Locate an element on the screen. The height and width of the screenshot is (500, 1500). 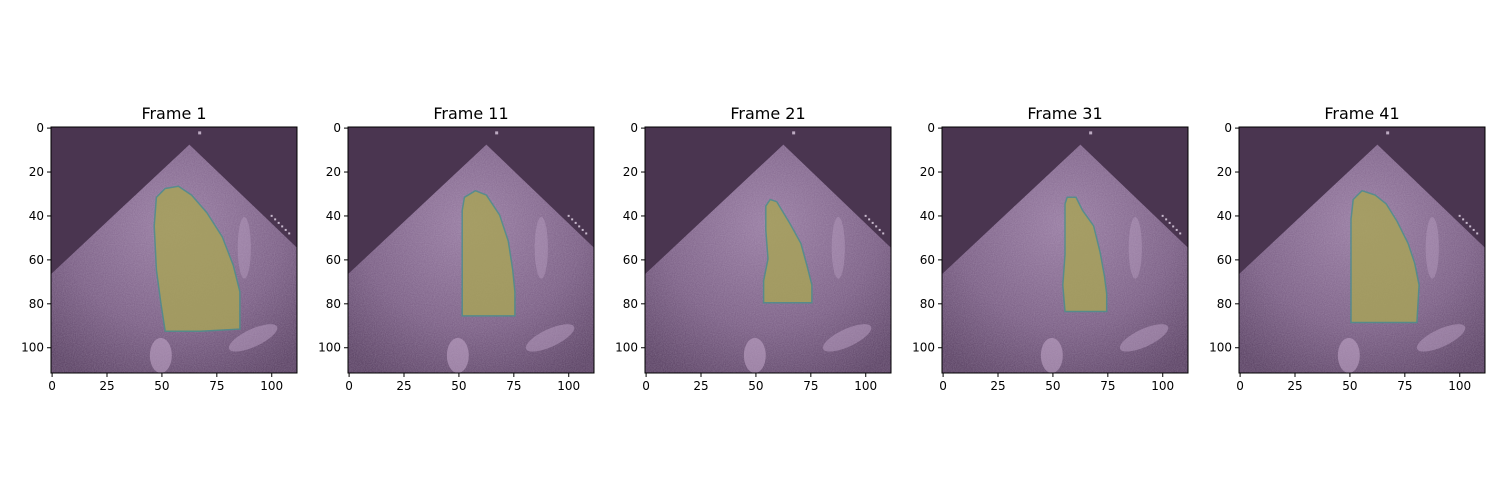
panel-2: Frame 11 0 25 50 75 100 0 20 40 60 80 100 is located at coordinates (456, 248).